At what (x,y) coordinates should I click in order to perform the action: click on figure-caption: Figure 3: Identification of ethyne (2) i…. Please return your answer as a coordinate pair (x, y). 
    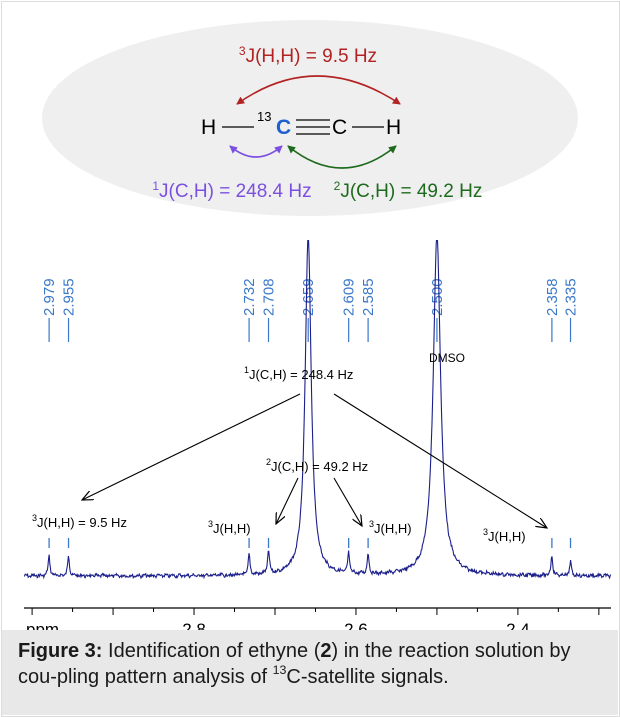
    Looking at the image, I should click on (310, 664).